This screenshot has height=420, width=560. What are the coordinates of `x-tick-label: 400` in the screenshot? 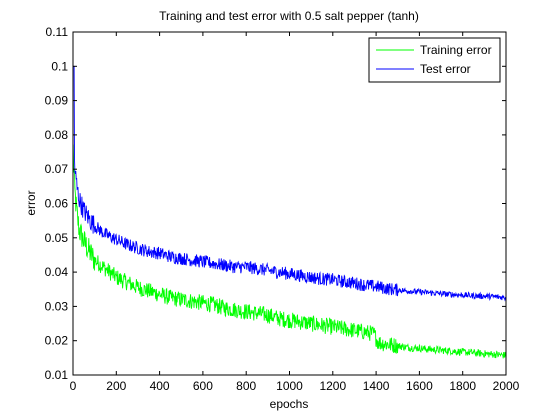 It's located at (160, 386).